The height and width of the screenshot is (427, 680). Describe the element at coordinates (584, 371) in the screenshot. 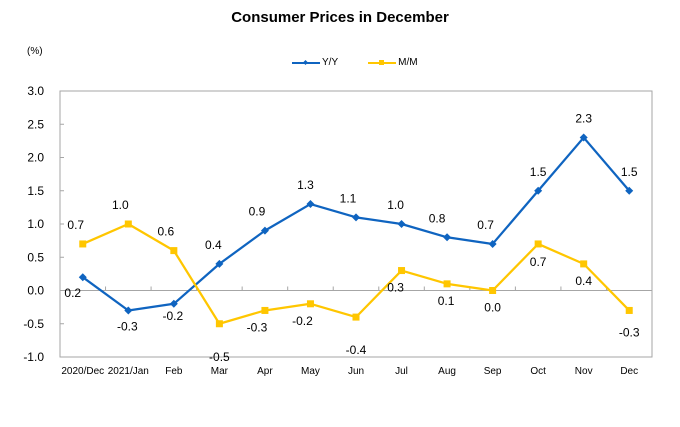

I see `x-tick-label: Nov` at that location.